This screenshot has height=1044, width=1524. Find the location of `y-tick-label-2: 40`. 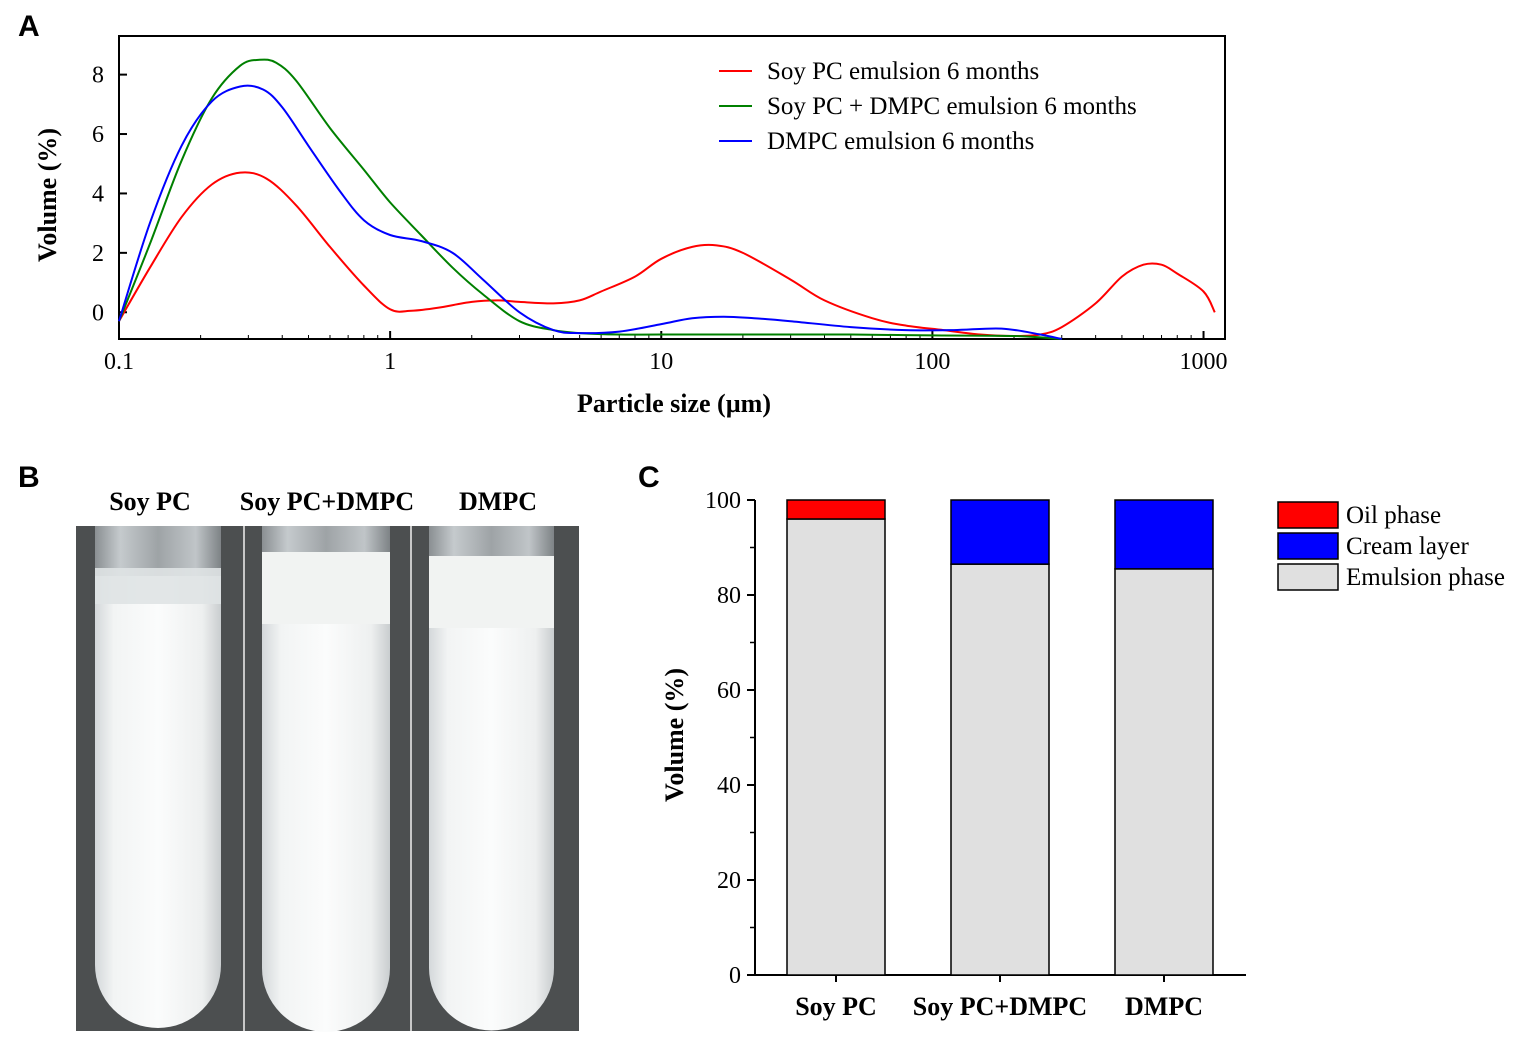

y-tick-label-2: 40 is located at coordinates (729, 786).